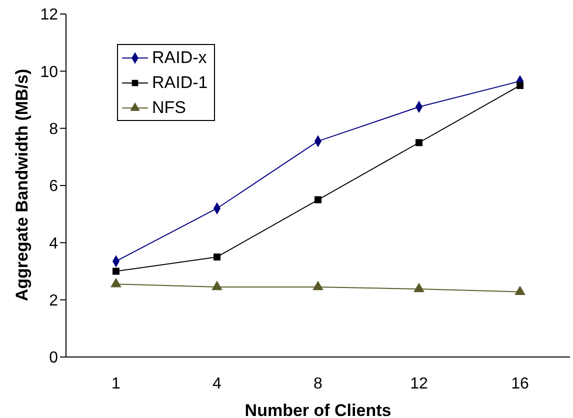 This screenshot has height=418, width=573. I want to click on y-tick-label: 0, so click(53, 358).